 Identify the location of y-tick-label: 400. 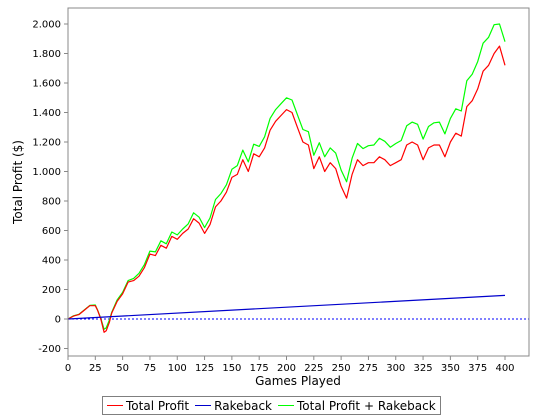
(51, 261).